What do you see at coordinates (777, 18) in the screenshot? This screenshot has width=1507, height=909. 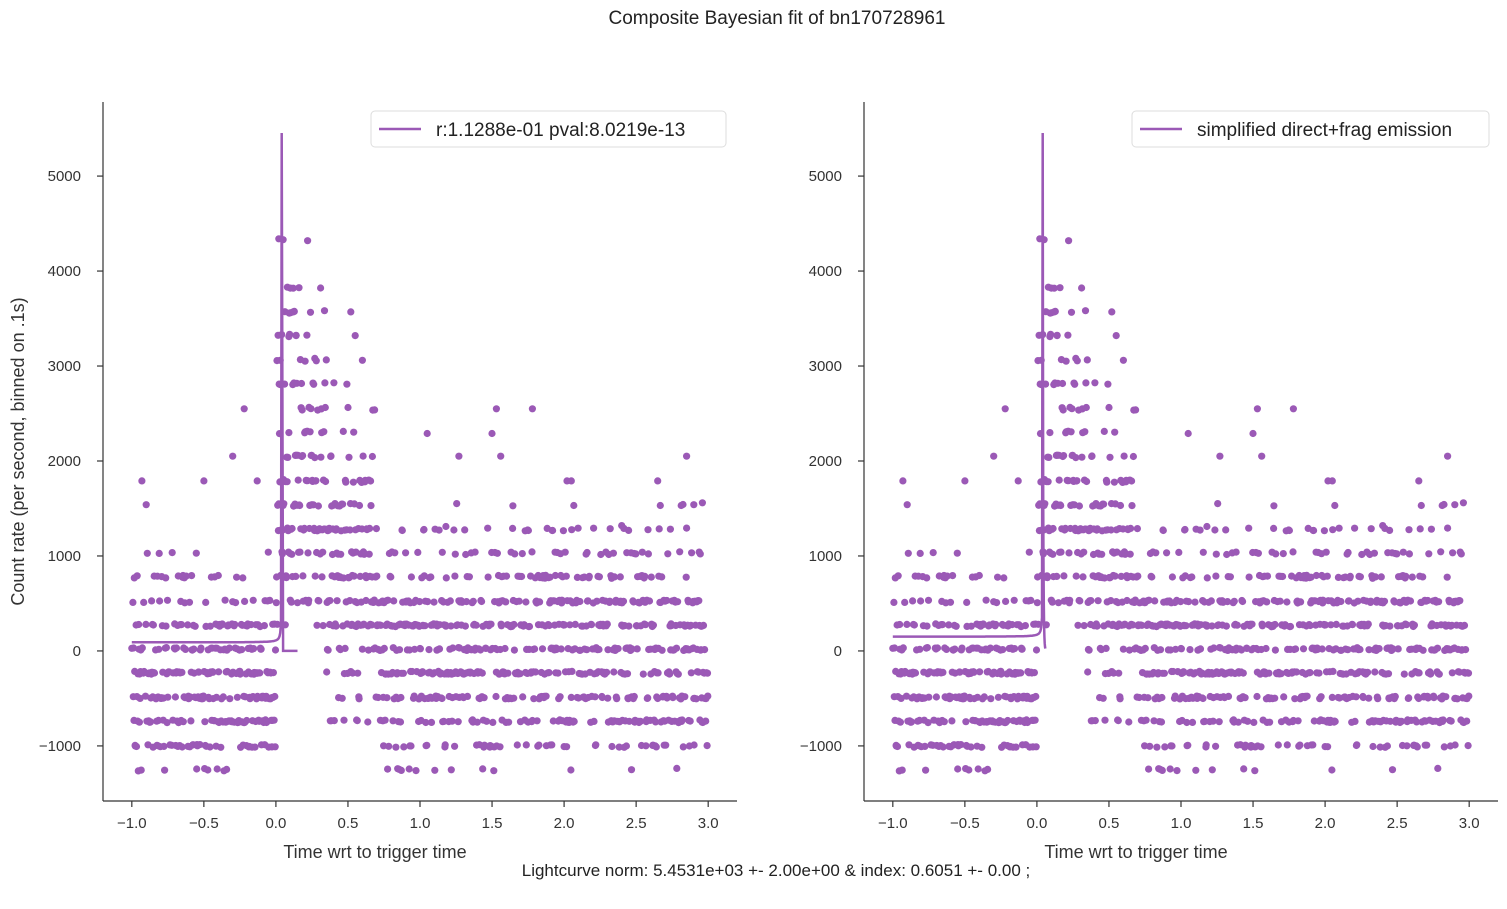 I see `suptitle: Composite Bayesian fit of bn170728961` at bounding box center [777, 18].